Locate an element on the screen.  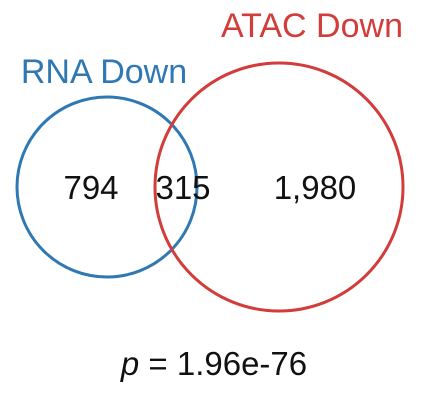
p-value-text: = 1.96e-76 is located at coordinates (223, 363).